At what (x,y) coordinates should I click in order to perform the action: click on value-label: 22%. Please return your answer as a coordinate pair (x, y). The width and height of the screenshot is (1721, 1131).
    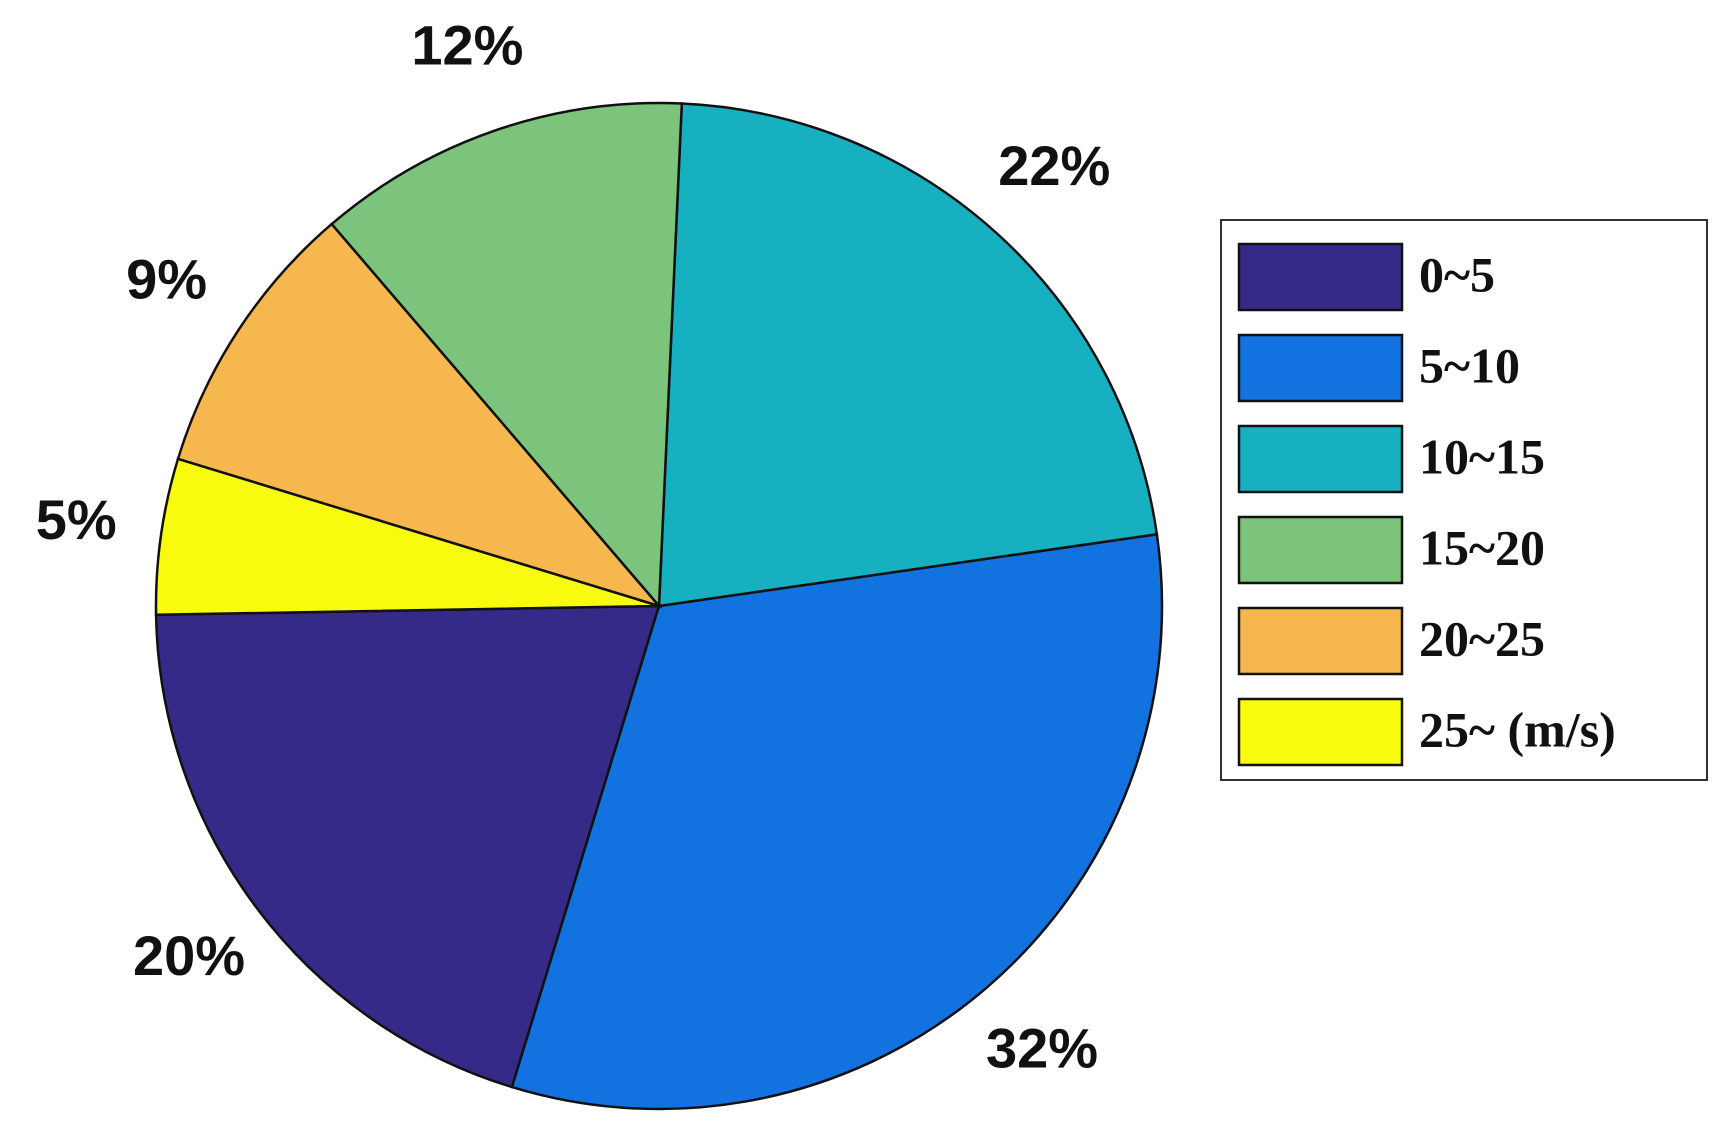
    Looking at the image, I should click on (1054, 165).